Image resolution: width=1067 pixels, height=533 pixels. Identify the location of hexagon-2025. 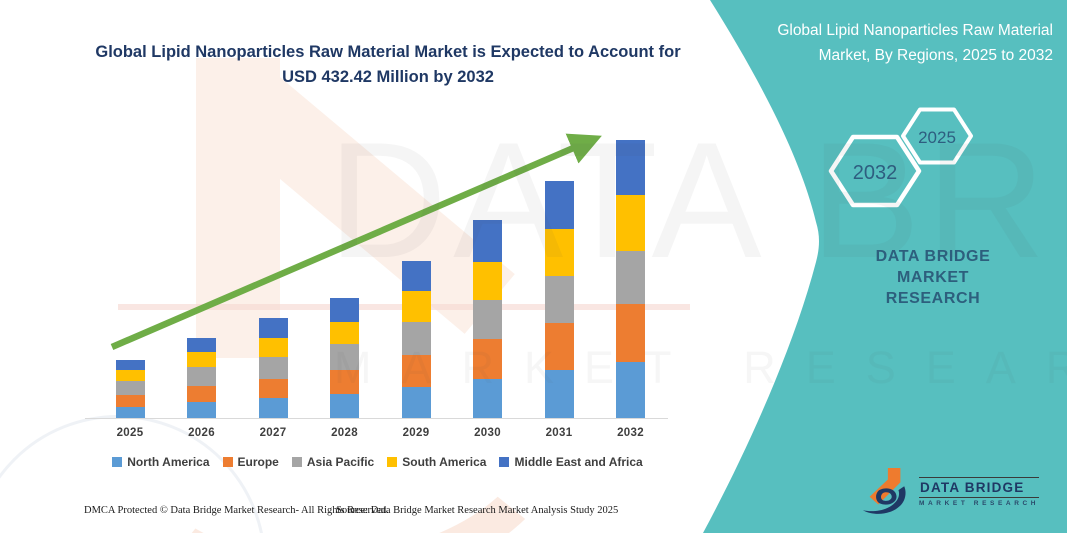
(937, 136).